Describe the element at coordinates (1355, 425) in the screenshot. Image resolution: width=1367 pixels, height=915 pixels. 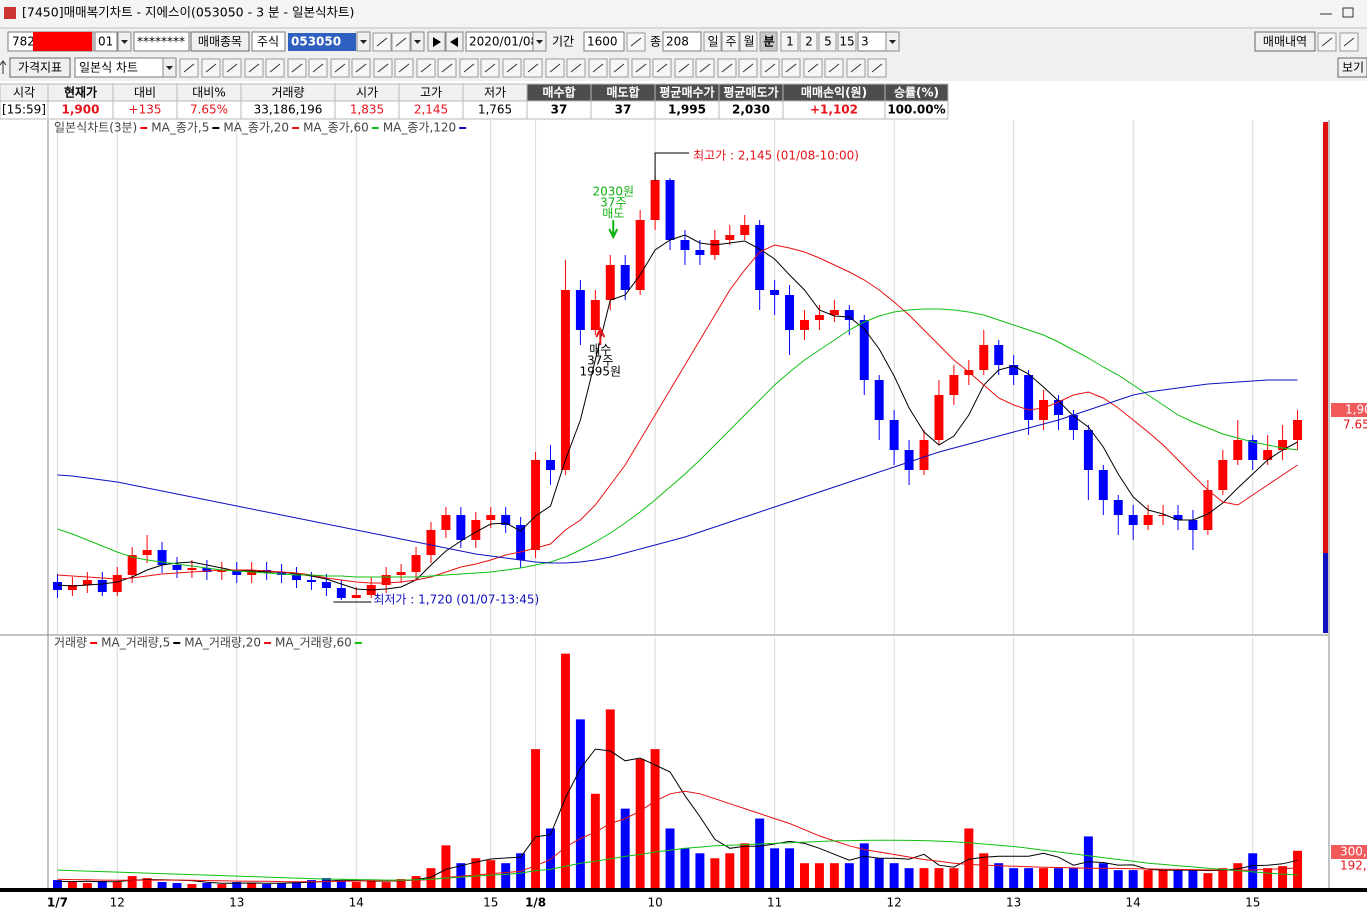
I see `change-rate: 7.65%` at that location.